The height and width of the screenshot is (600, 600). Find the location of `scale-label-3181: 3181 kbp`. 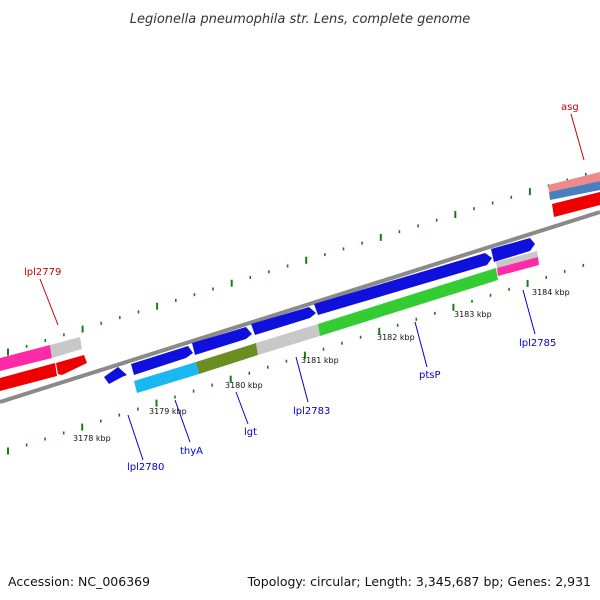

scale-label-3181: 3181 kbp is located at coordinates (320, 360).